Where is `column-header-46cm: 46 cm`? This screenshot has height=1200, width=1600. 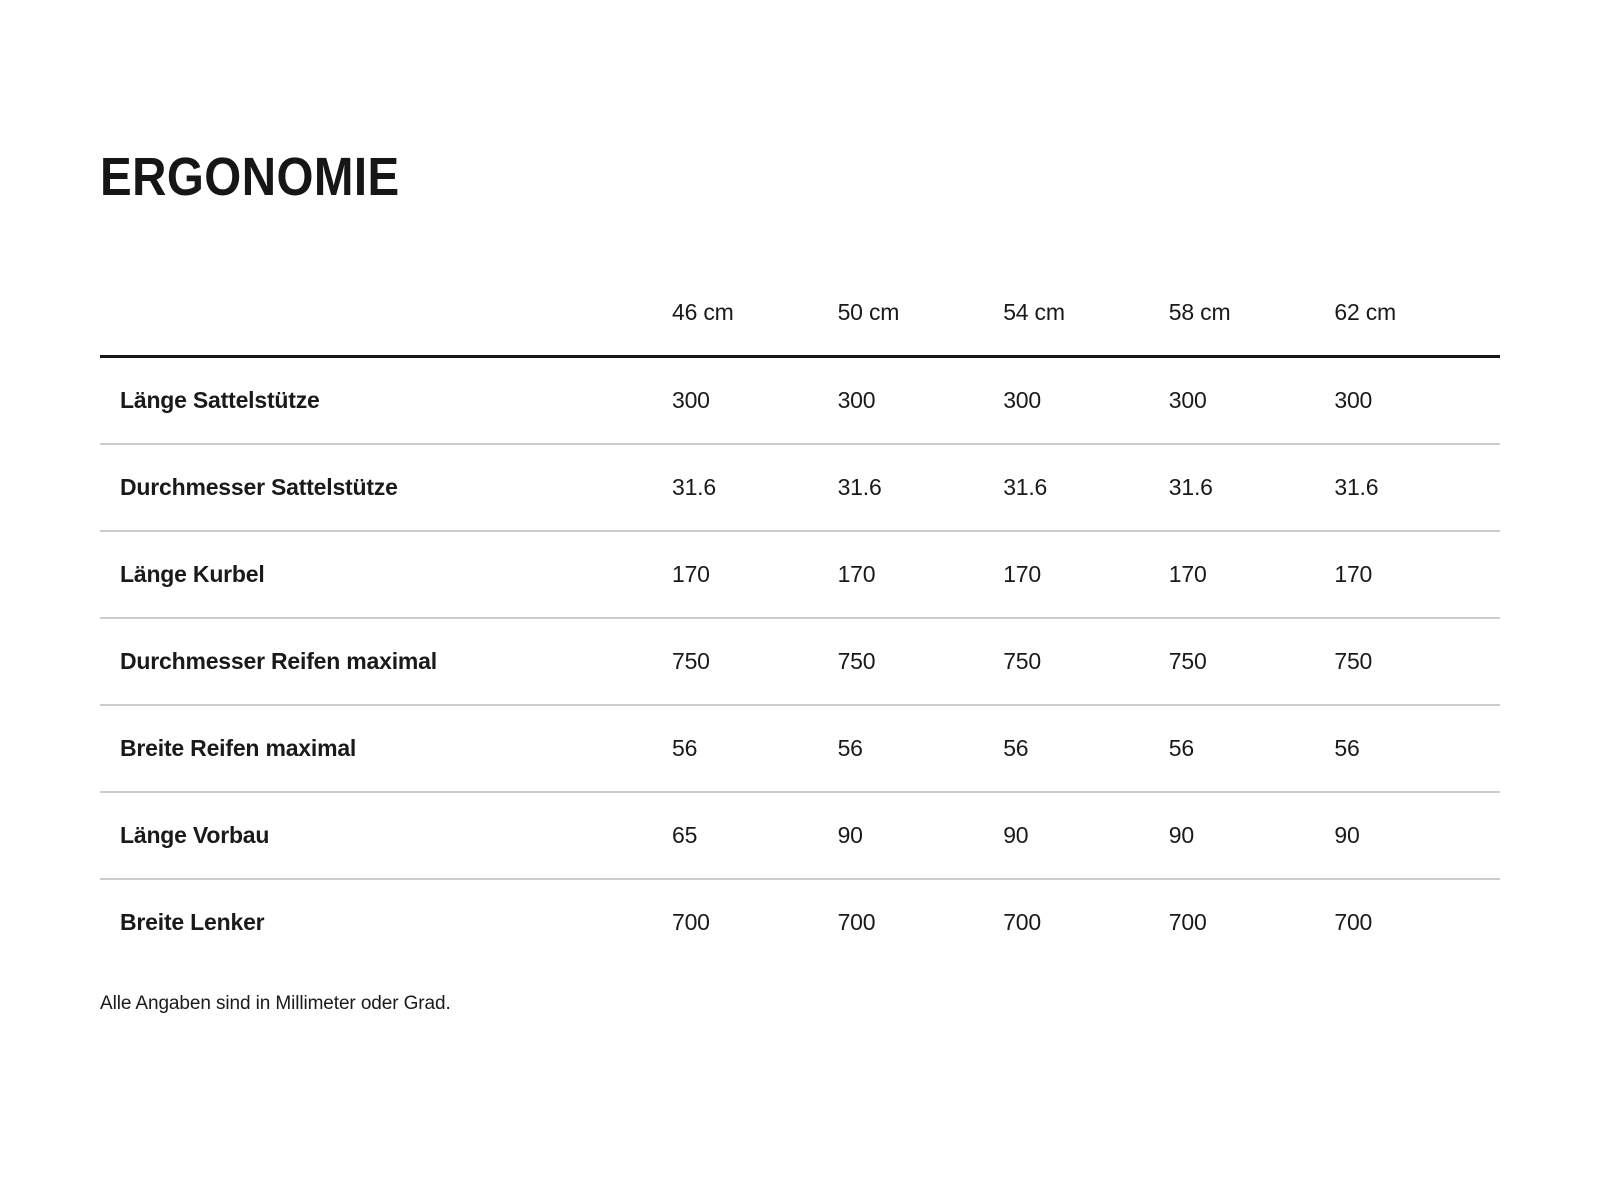
column-header-46cm: 46 cm is located at coordinates (703, 312).